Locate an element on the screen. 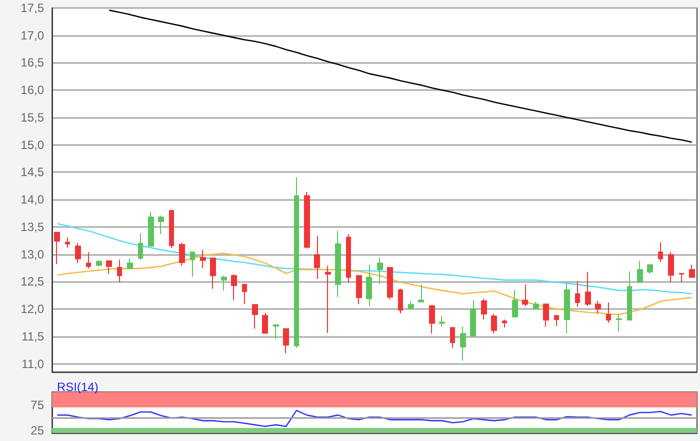 The image size is (700, 441). y-tick-label: 75 is located at coordinates (37, 405).